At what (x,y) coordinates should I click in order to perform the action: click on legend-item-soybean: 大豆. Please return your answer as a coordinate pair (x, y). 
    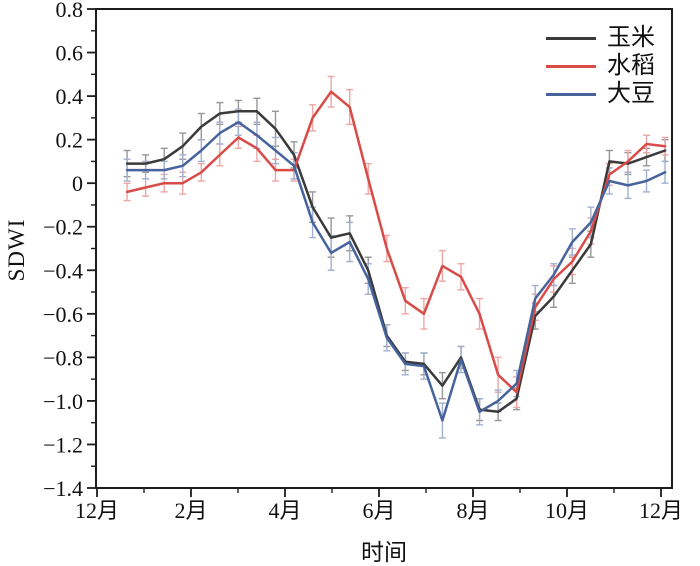
    Looking at the image, I should click on (600, 94).